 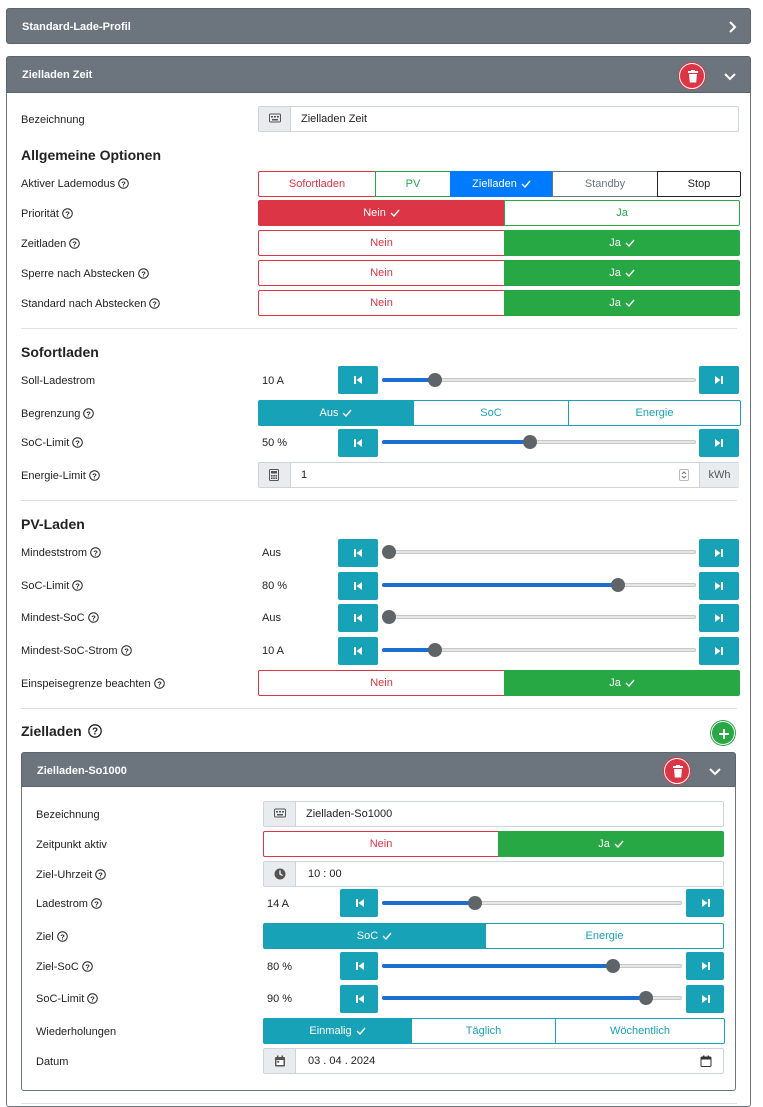 I want to click on mindest-soc-strom-slider, so click(x=539, y=650).